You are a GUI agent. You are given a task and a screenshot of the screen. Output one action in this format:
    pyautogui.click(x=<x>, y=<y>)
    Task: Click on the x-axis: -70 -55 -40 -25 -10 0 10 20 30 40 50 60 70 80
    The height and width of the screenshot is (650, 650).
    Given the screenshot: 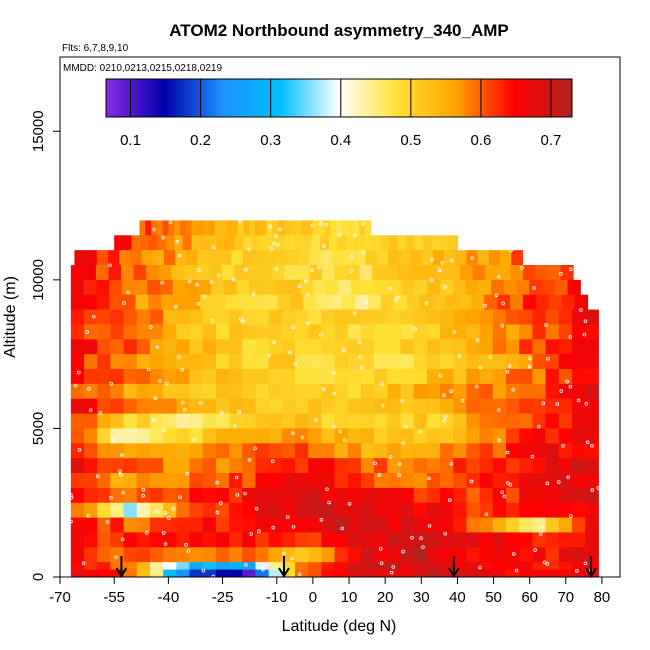 What is the action you would take?
    pyautogui.click(x=329, y=591)
    